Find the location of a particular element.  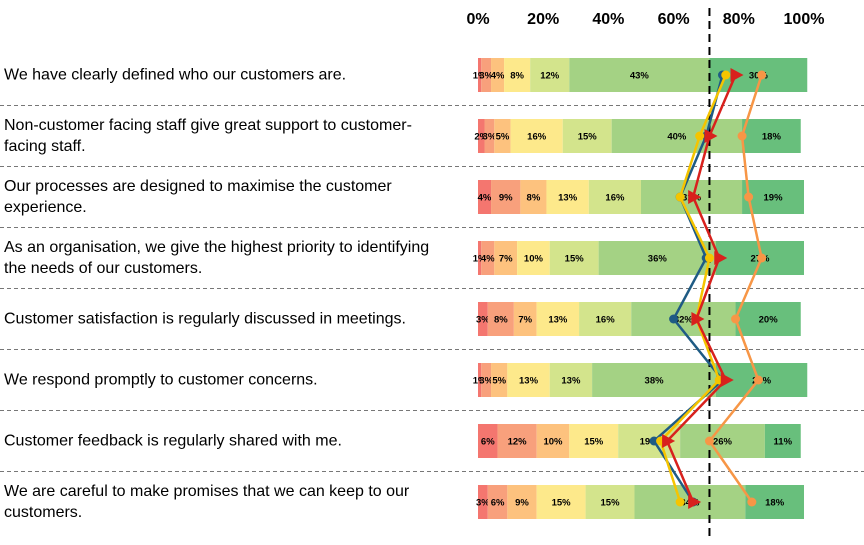

data-label: 16% is located at coordinates (537, 137).